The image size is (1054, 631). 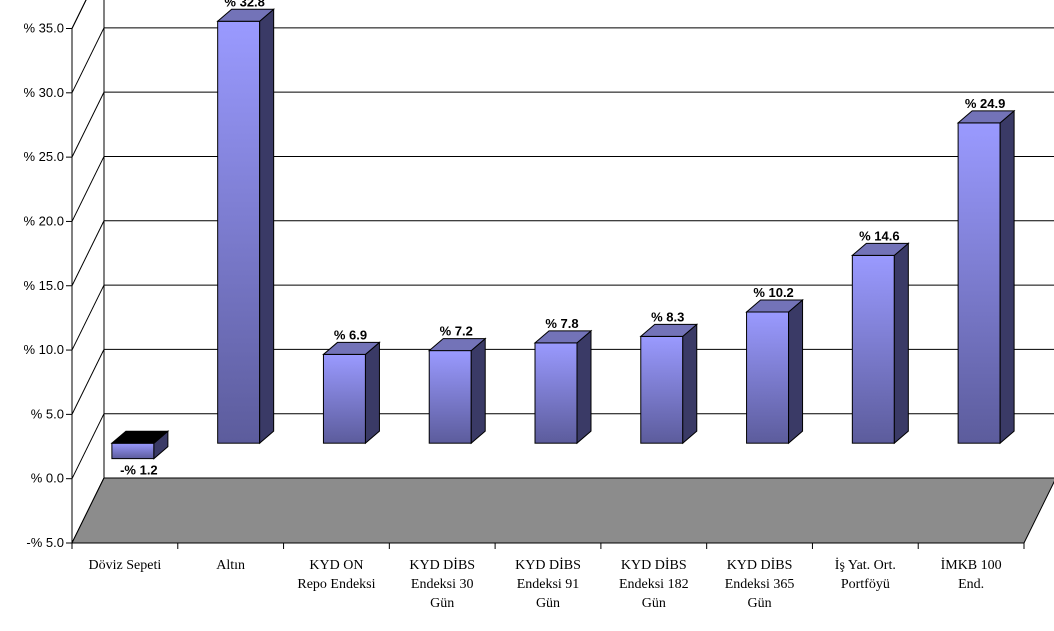 What do you see at coordinates (44, 92) in the screenshot?
I see `y-tick-label: % 30.0` at bounding box center [44, 92].